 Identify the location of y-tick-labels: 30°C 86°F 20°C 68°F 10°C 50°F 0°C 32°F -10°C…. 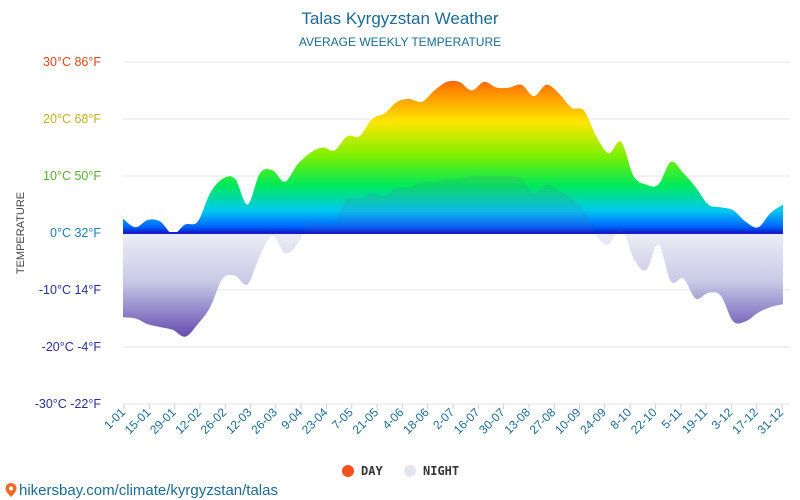
(68, 233).